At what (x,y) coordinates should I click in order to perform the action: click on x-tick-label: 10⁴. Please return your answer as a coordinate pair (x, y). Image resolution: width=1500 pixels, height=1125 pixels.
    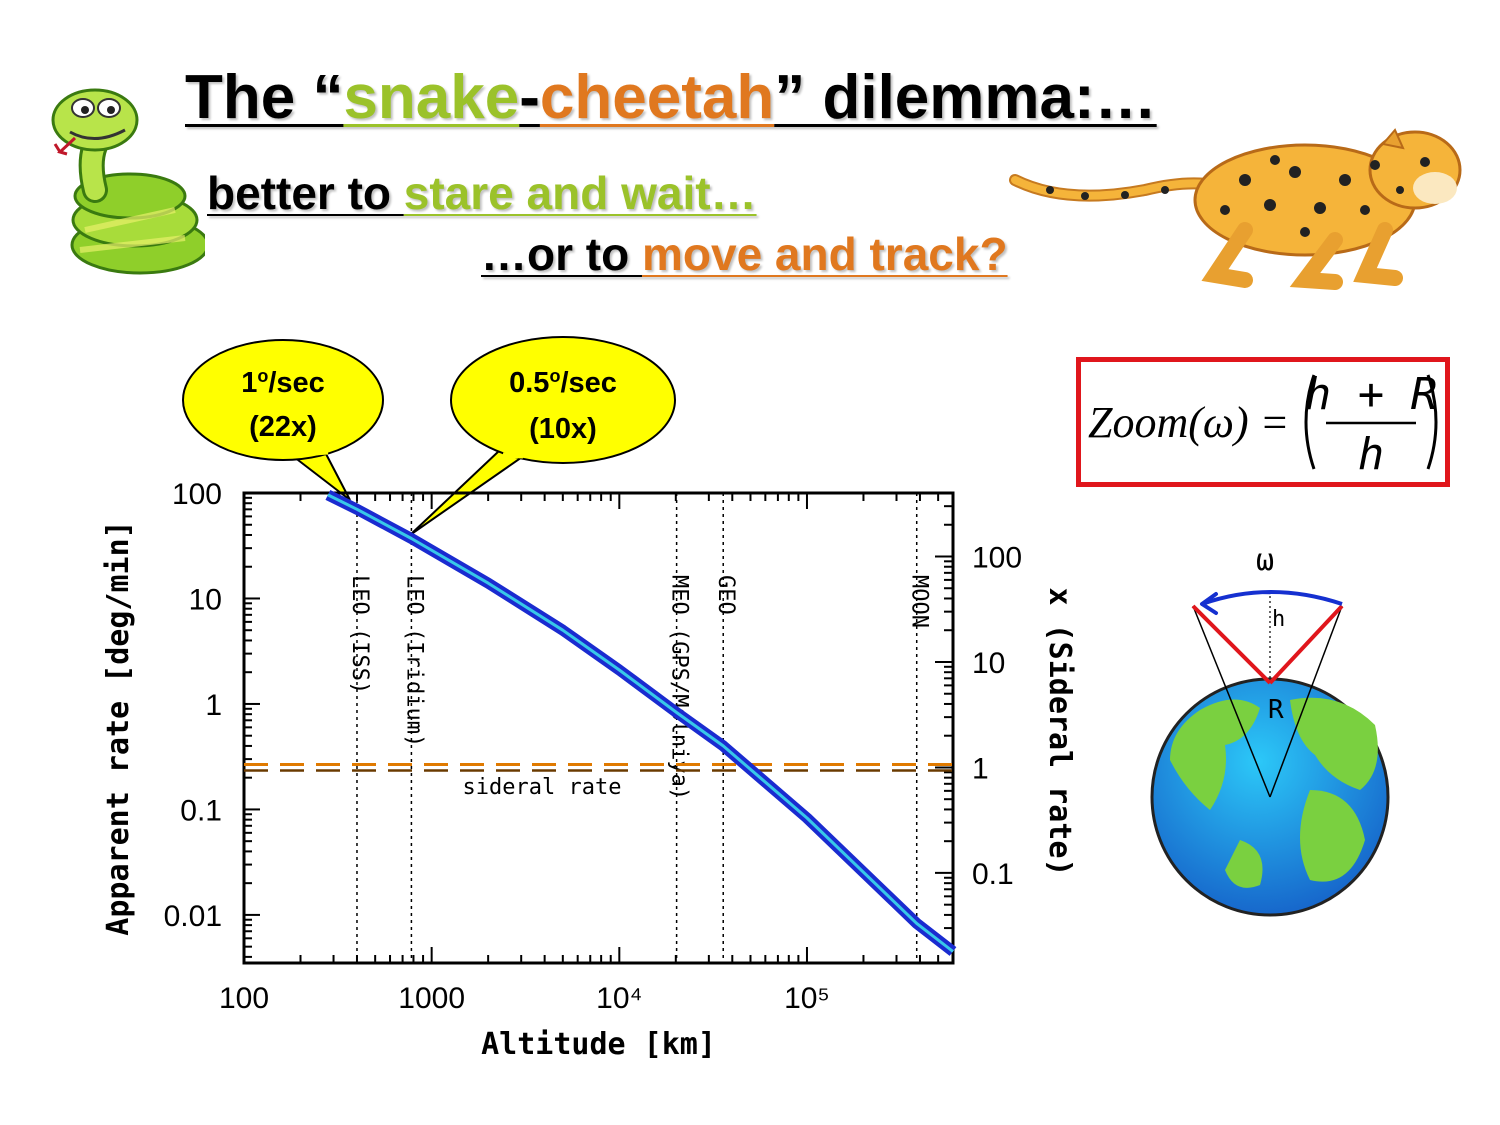
    Looking at the image, I should click on (619, 998).